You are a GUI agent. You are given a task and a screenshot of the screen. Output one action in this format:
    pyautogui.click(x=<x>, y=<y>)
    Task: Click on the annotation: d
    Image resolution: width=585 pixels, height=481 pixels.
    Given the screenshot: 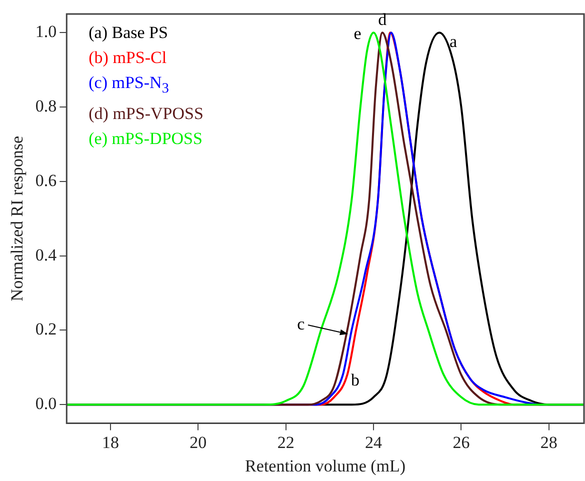 What is the action you would take?
    pyautogui.click(x=383, y=20)
    